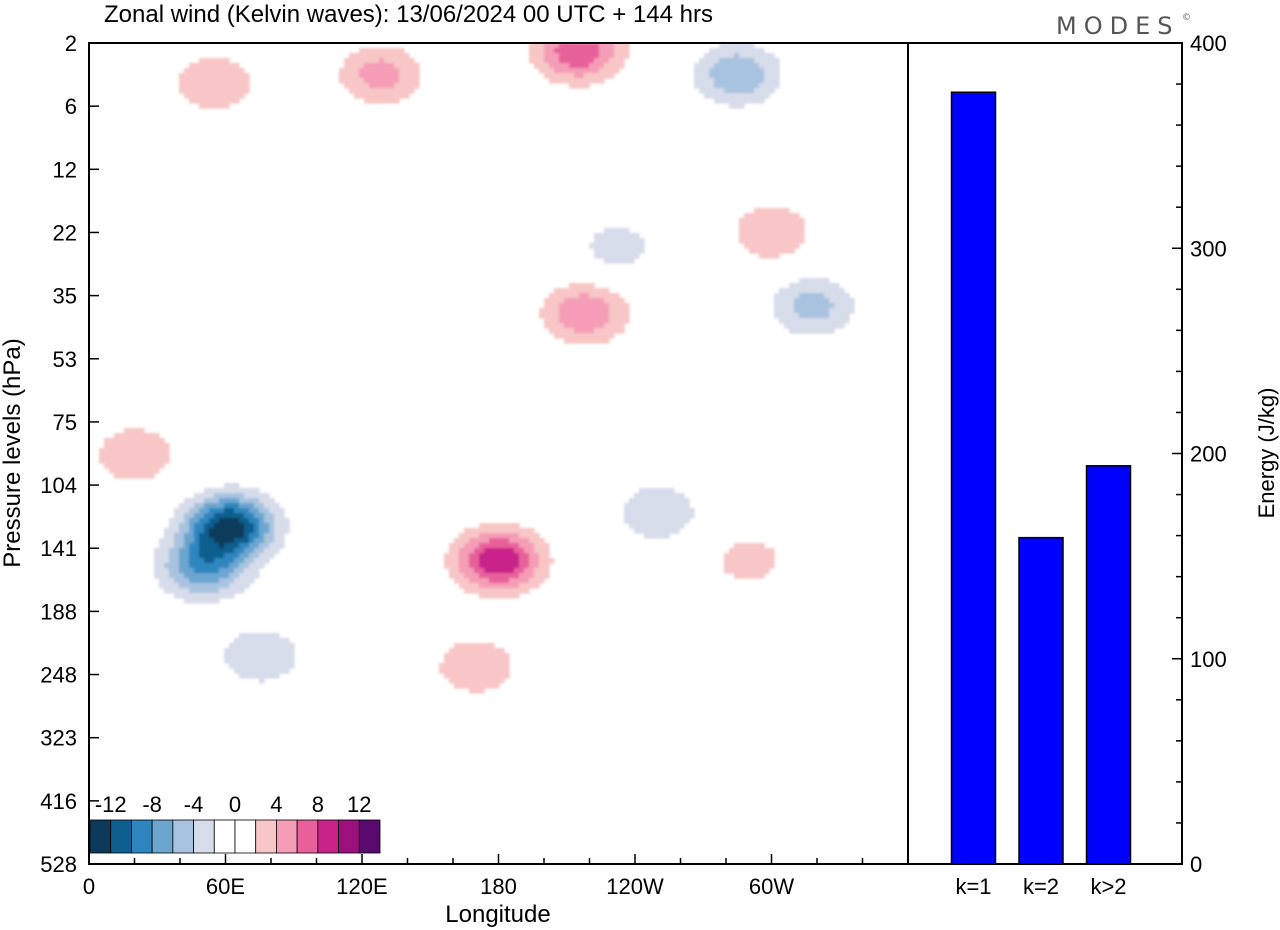 Image resolution: width=1280 pixels, height=930 pixels. What do you see at coordinates (225, 886) in the screenshot?
I see `x-tick-label: 60E` at bounding box center [225, 886].